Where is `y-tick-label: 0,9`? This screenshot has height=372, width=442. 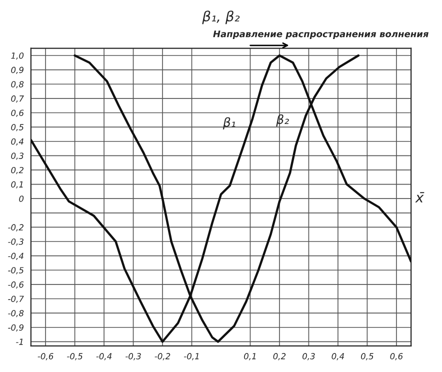
y-tick-label: 0,9 is located at coordinates (17, 70).